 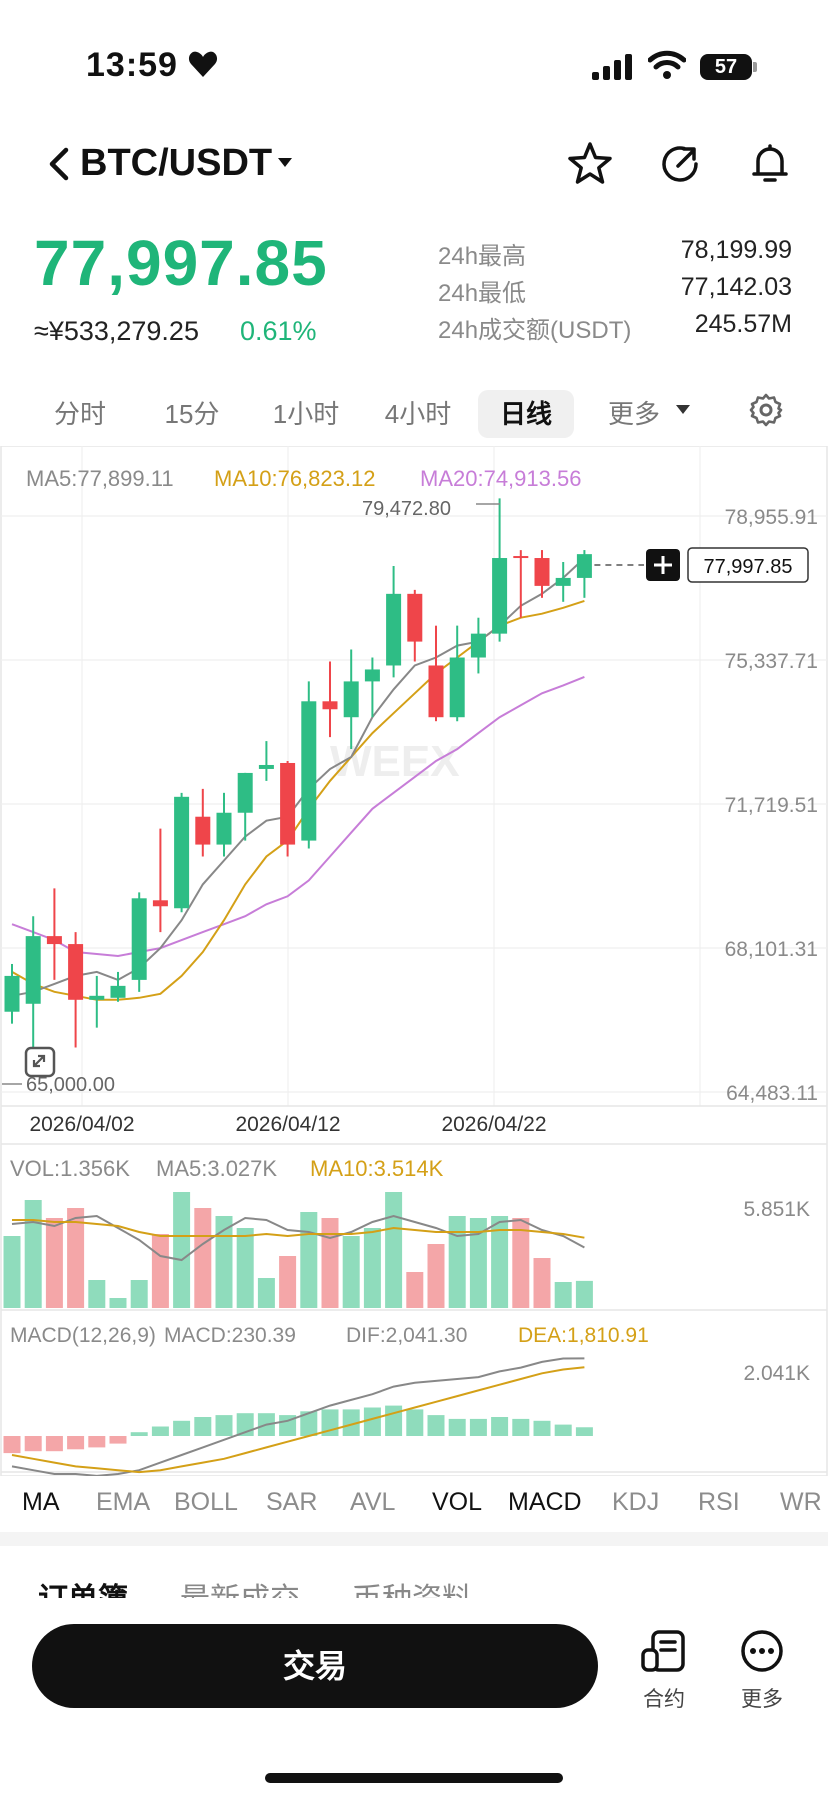 I want to click on tf-tab-4h: 4小时, so click(x=418, y=414).